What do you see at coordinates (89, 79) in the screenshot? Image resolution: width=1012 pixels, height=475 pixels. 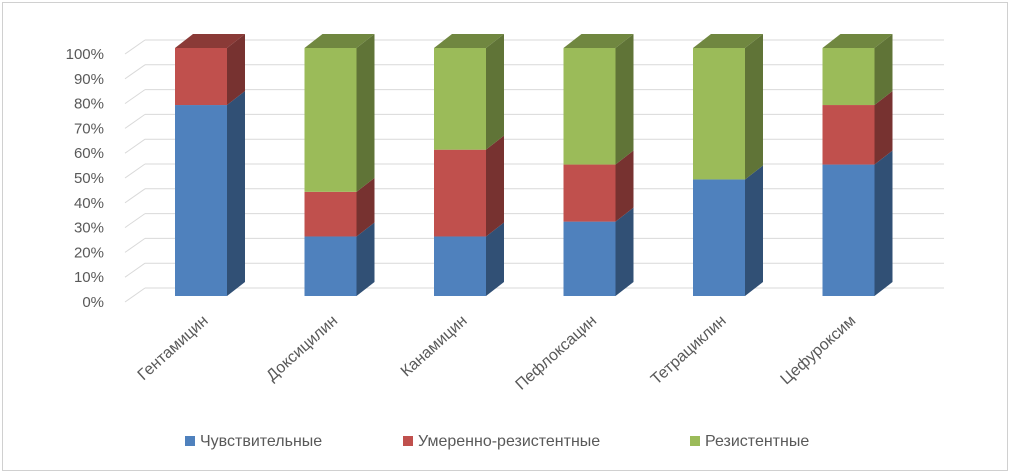 I see `y-tick-label: 90%` at bounding box center [89, 79].